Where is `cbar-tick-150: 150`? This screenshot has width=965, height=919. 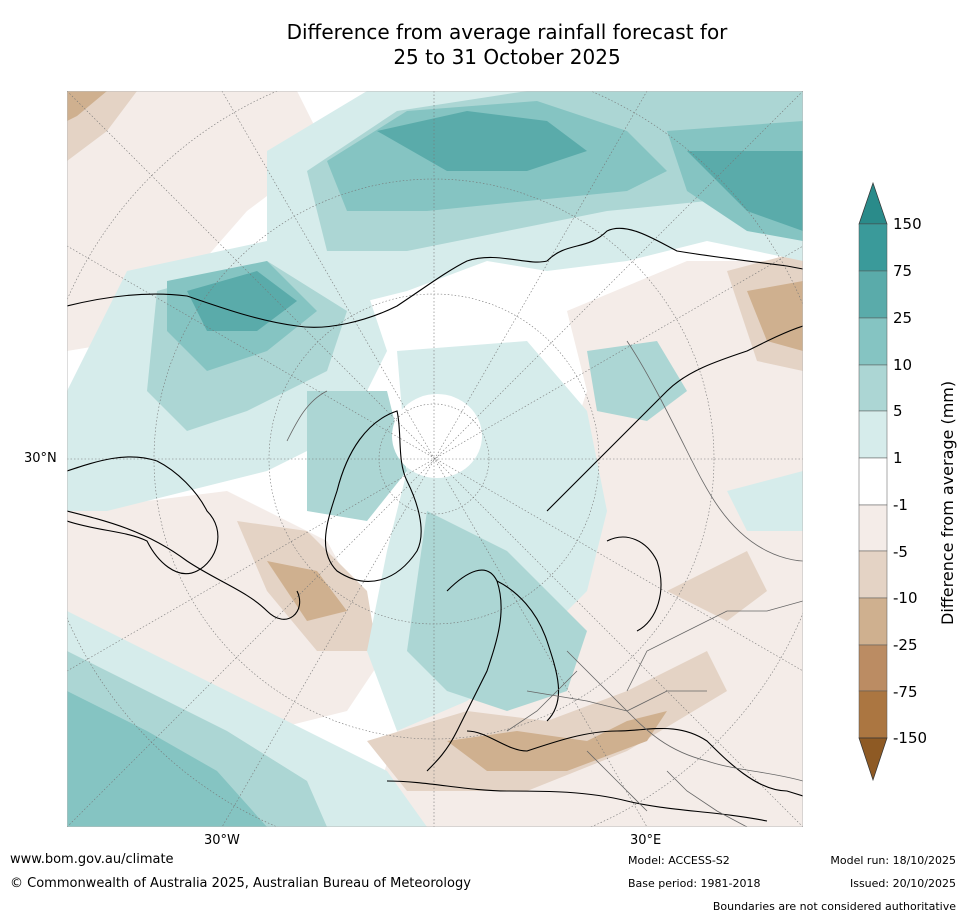
cbar-tick-150: 150 is located at coordinates (907, 224).